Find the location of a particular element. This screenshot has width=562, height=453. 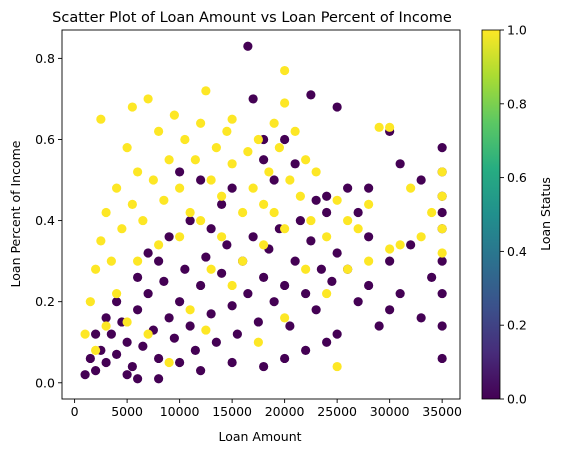

colorbar-tick-label: 0.8 is located at coordinates (517, 103).